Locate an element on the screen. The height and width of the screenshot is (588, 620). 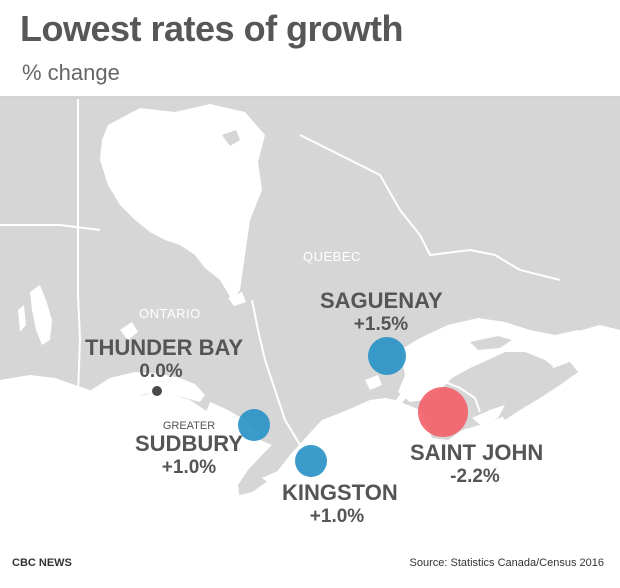
lake-st-jean is located at coordinates (373, 382).